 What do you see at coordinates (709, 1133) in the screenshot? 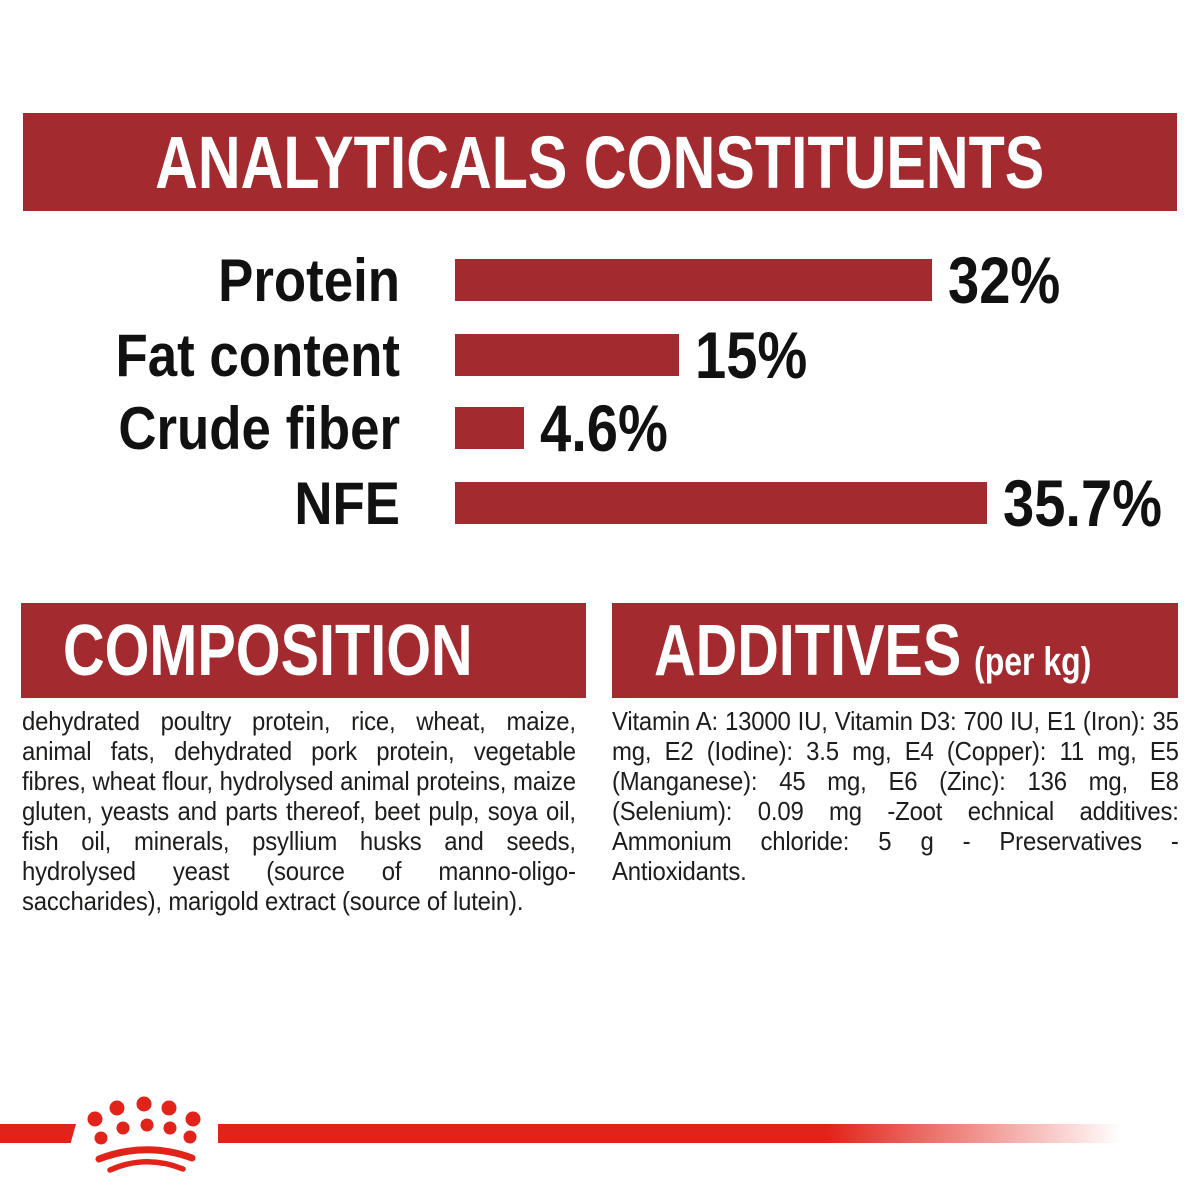
I see `footer-line-right` at bounding box center [709, 1133].